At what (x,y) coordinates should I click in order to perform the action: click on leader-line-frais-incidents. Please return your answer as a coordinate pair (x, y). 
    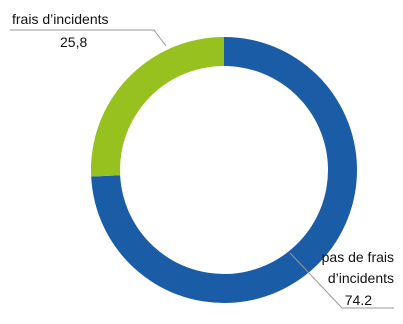
    Looking at the image, I should click on (88, 38).